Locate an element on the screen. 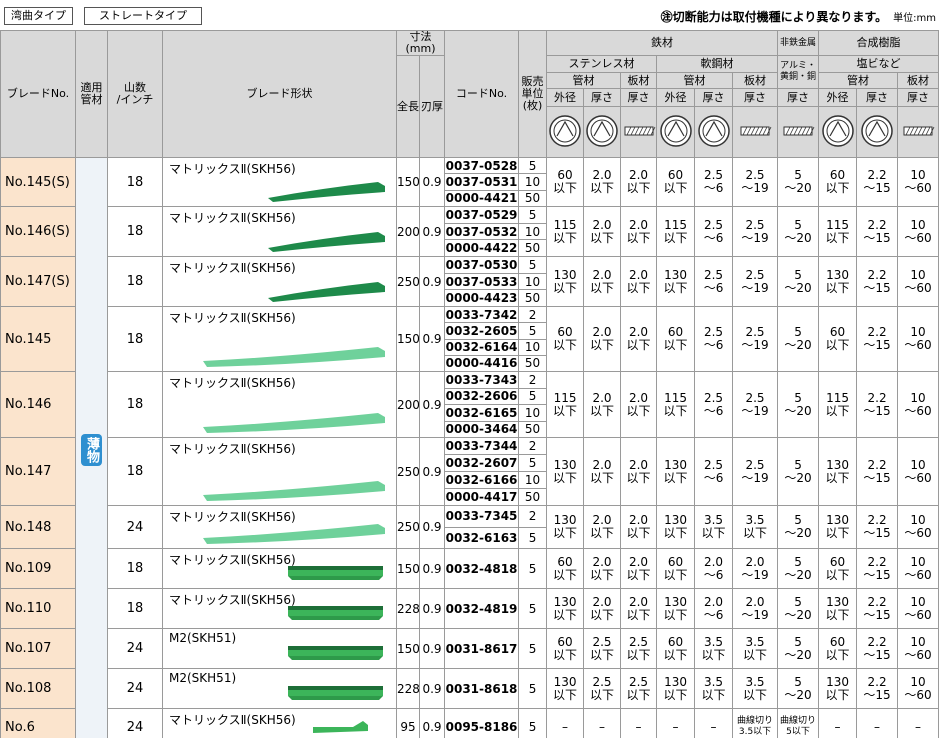 The image size is (940, 738). qty: 50 is located at coordinates (532, 362).